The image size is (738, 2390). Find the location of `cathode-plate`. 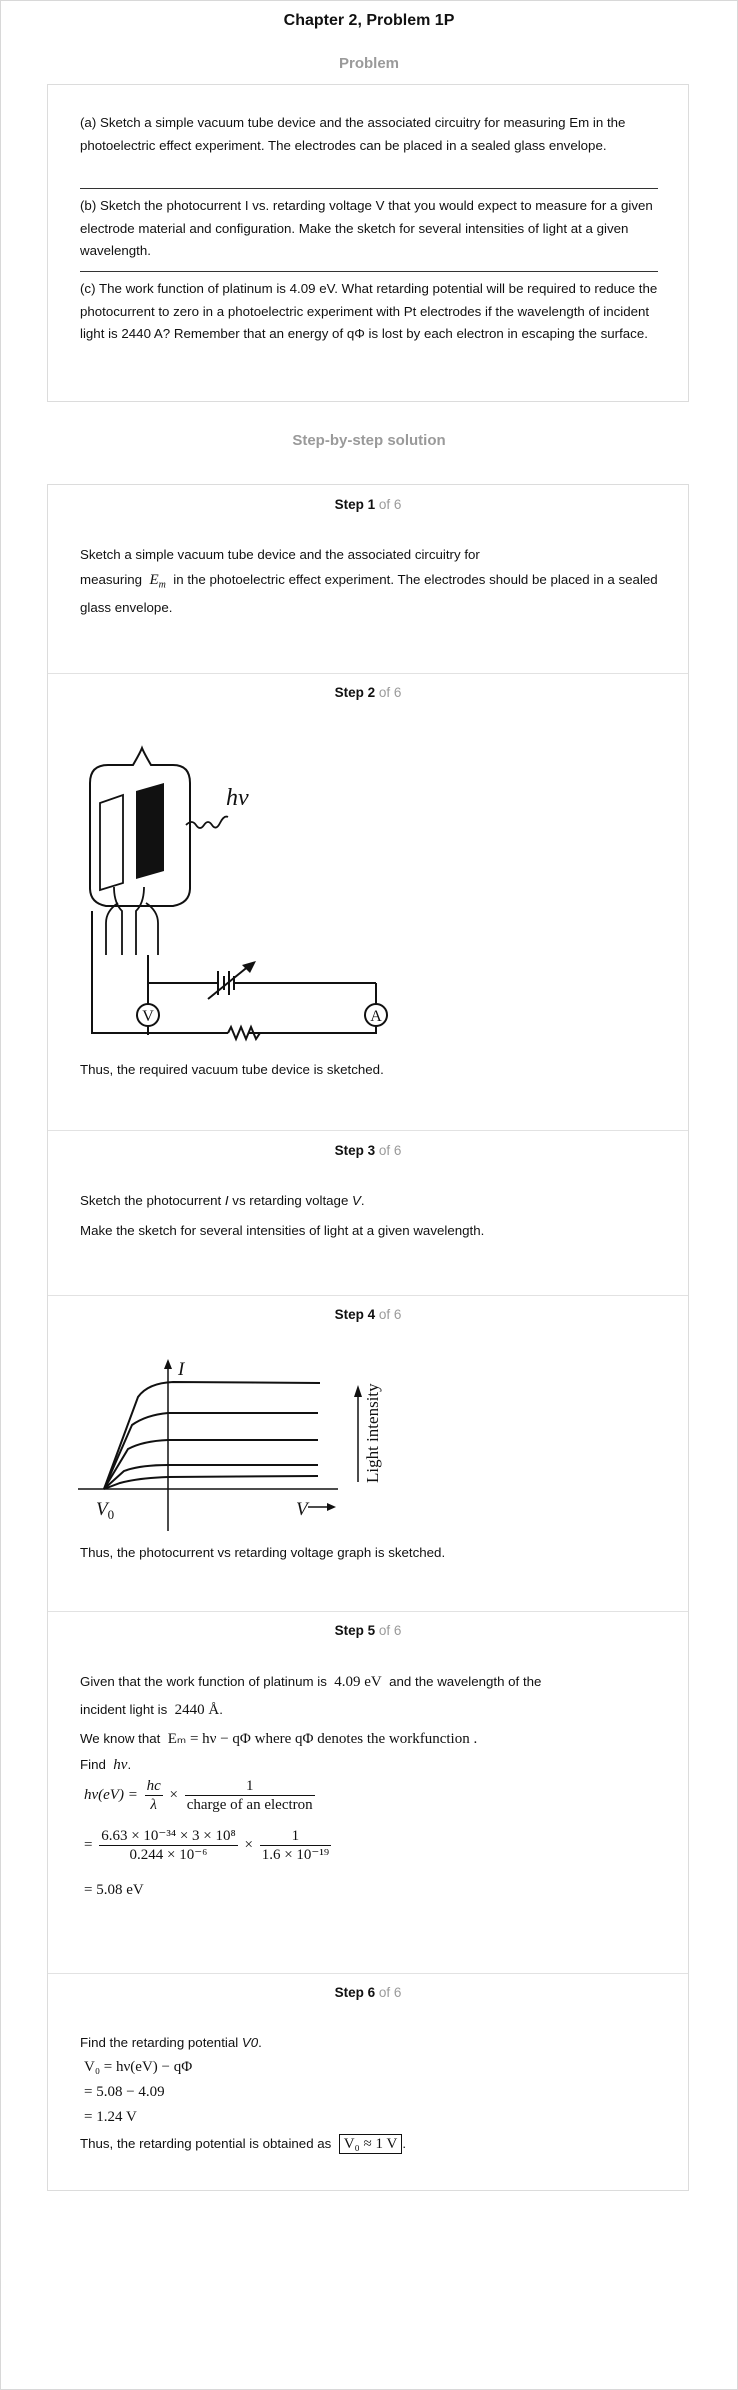

cathode-plate is located at coordinates (150, 831).